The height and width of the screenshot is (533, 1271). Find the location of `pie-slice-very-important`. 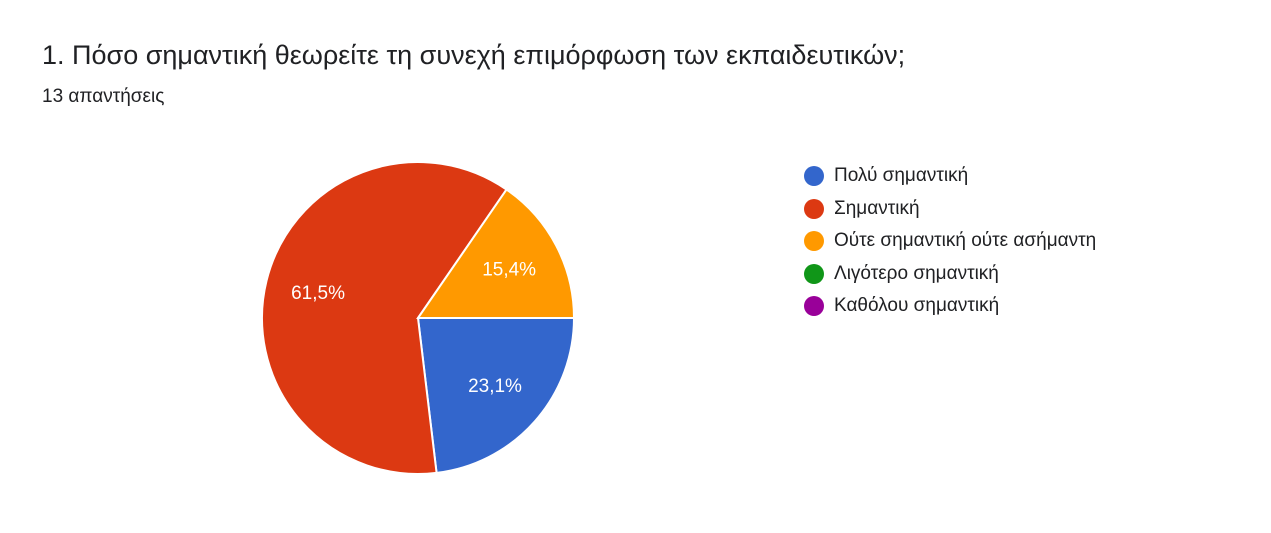

pie-slice-very-important is located at coordinates (496, 396).